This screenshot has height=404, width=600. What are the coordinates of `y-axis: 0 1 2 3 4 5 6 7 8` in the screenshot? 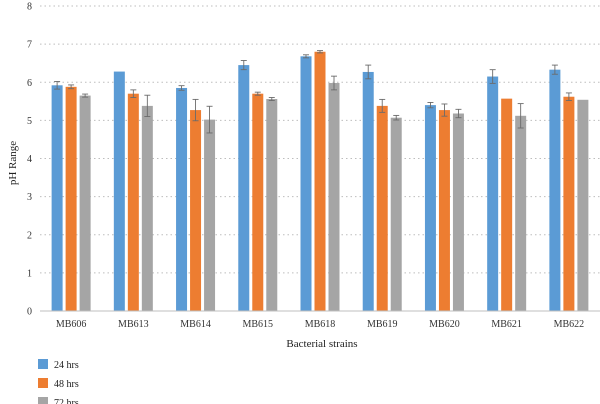 It's located at (29, 160).